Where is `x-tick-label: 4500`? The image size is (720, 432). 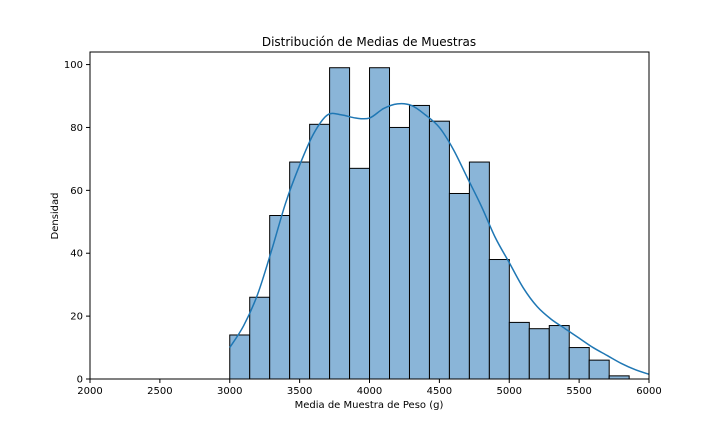 x-tick-label: 4500 is located at coordinates (439, 391).